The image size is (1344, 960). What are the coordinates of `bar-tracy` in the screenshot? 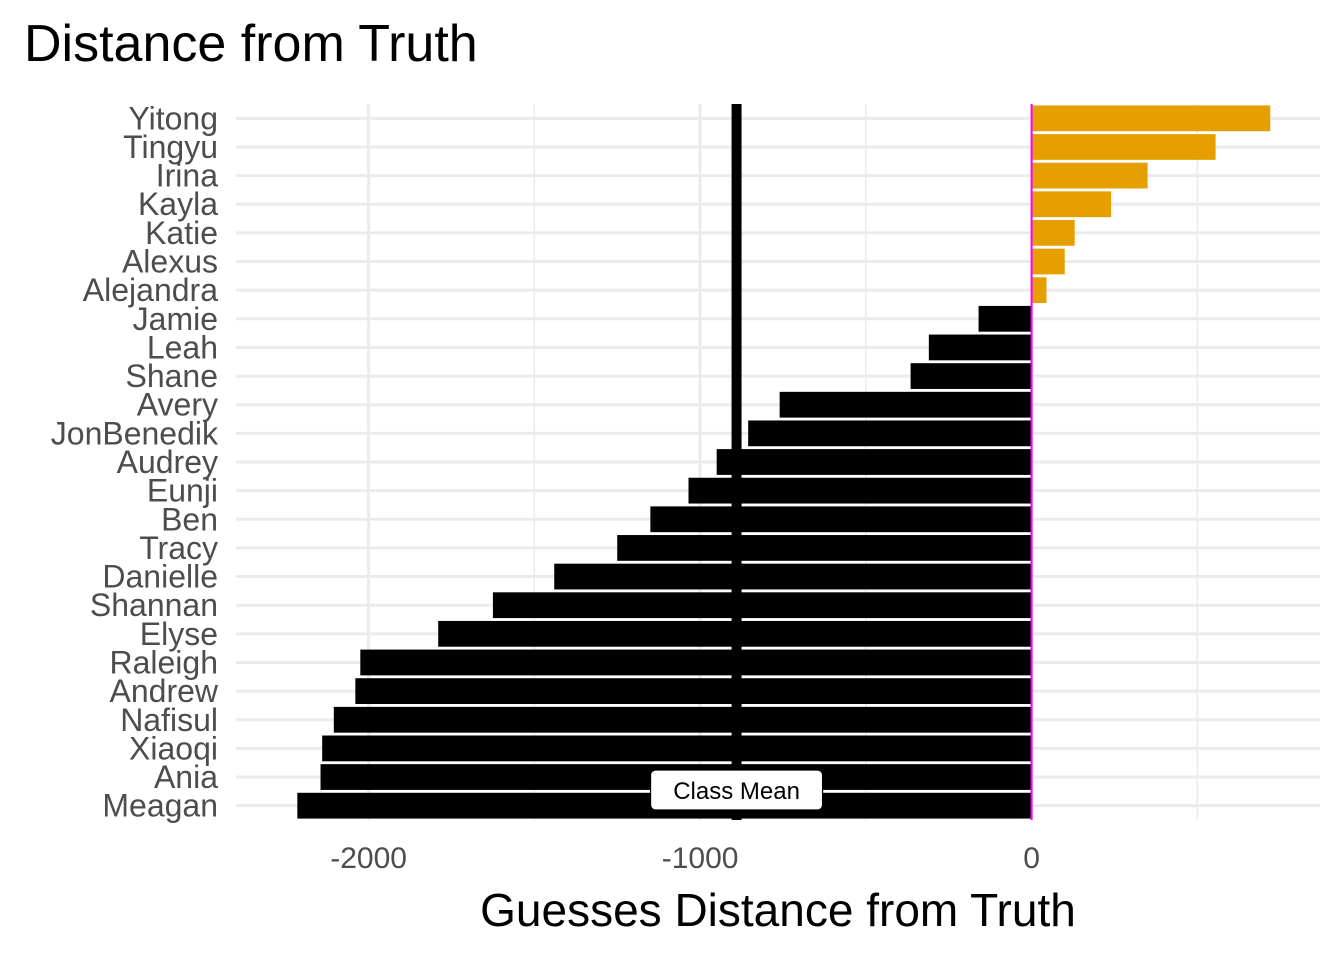 It's located at (824, 548).